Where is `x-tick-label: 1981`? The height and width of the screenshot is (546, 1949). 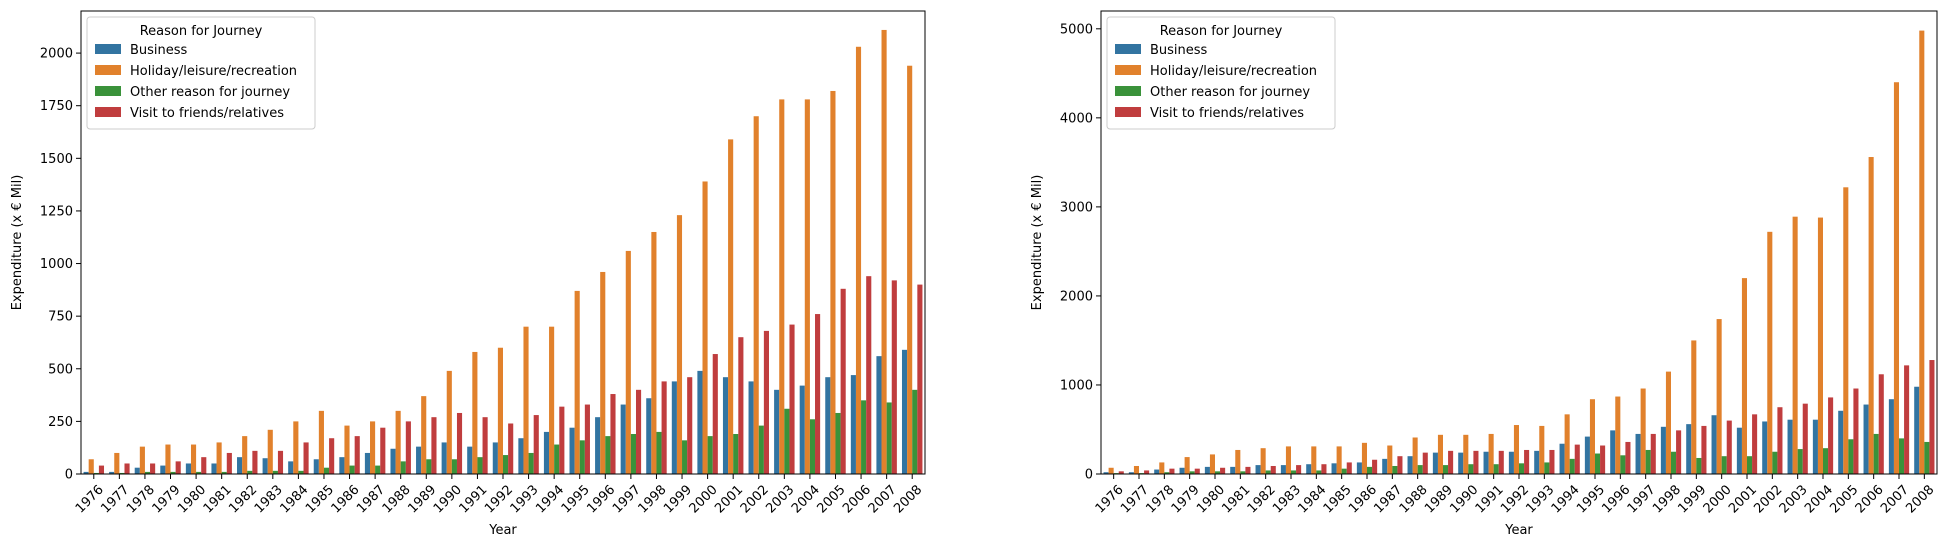
x-tick-label: 1981 is located at coordinates (1236, 499).